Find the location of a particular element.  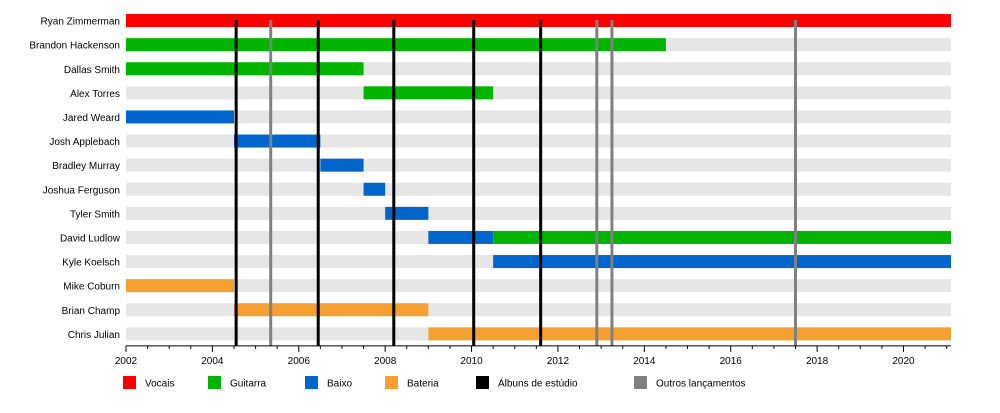

x-axis: 2002 2004 2006 2008 2010 2012 2014 2016 2018 2020 is located at coordinates (533, 356).